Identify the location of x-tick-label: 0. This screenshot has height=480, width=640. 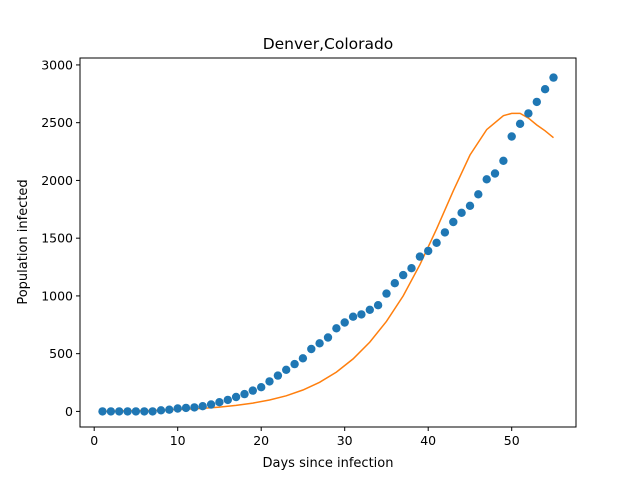
(94, 440).